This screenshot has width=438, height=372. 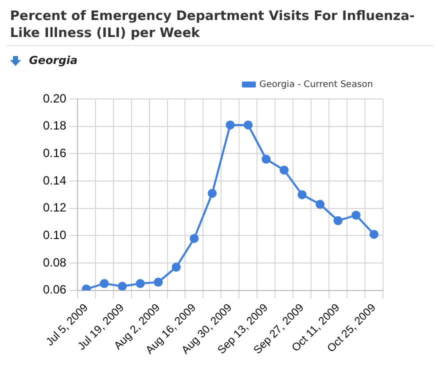 I want to click on y-tick-label: 0.06, so click(x=54, y=289).